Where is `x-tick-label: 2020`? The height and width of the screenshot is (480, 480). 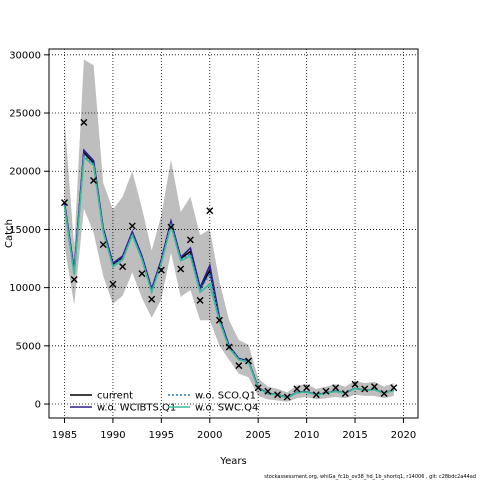
x-tick-label: 2020 is located at coordinates (403, 435).